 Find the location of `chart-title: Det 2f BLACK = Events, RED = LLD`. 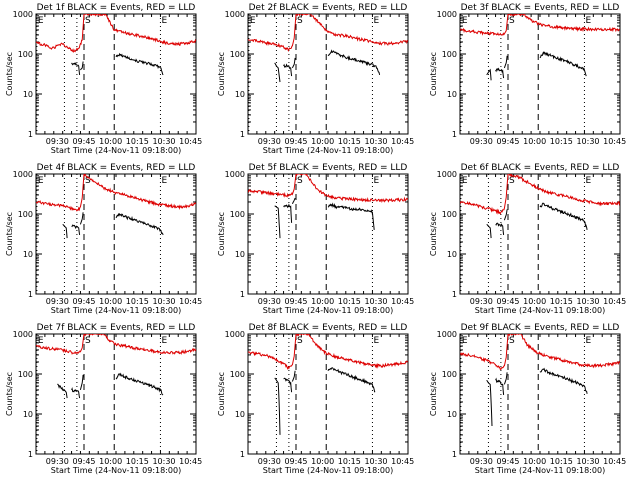

chart-title: Det 2f BLACK = Events, RED = LLD is located at coordinates (328, 8).